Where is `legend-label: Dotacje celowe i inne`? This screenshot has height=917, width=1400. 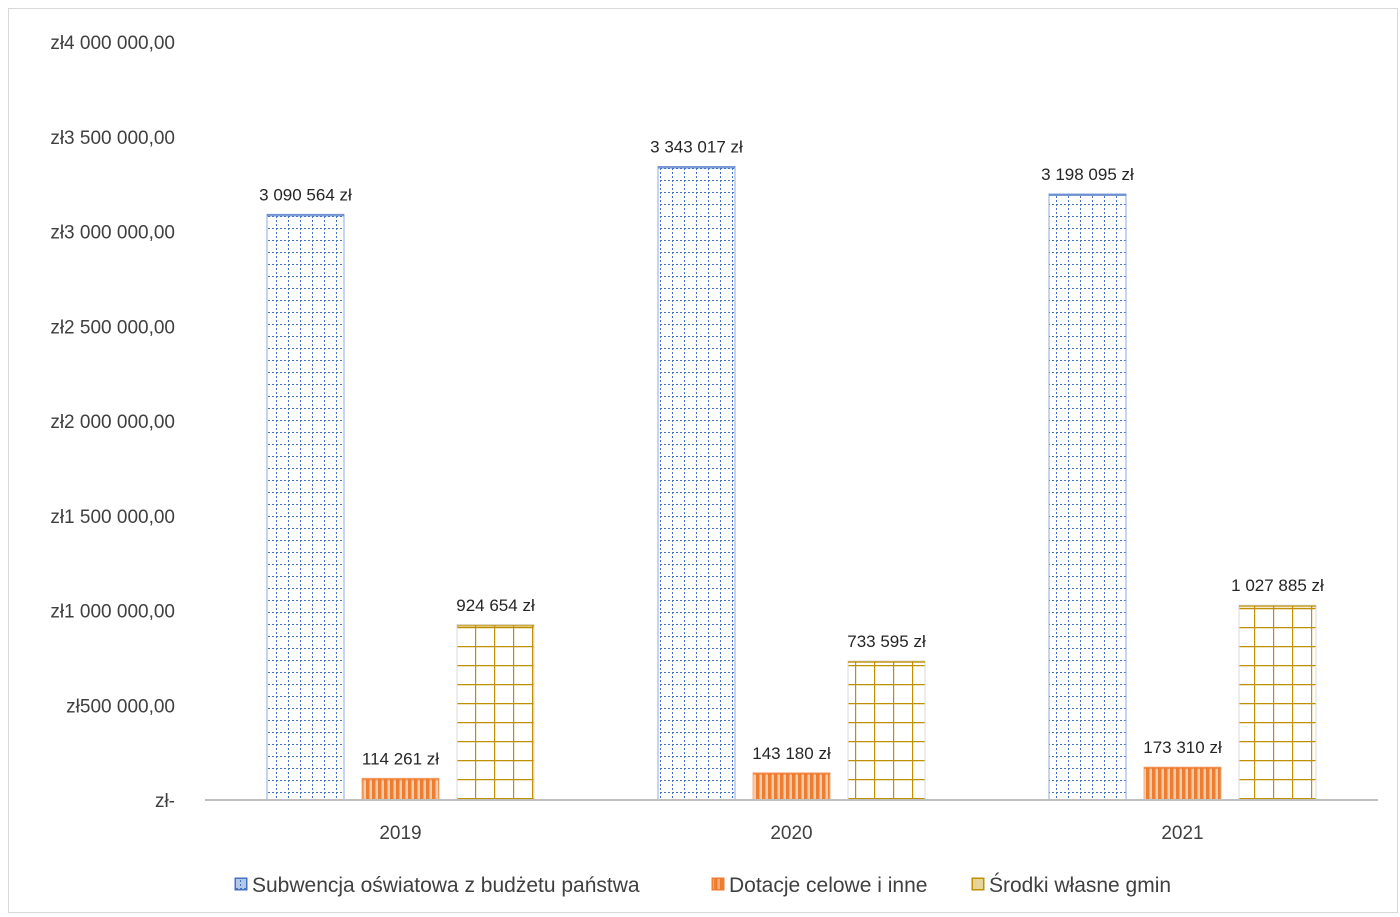
legend-label: Dotacje celowe i inne is located at coordinates (828, 885).